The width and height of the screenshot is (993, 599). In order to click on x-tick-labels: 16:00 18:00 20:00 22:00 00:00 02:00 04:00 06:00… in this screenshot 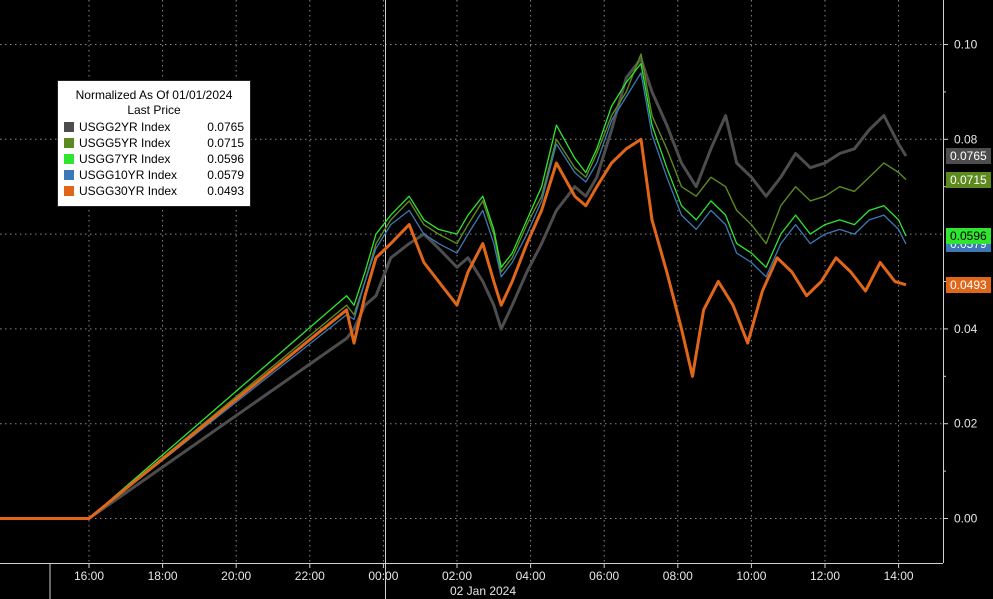, I will do `click(494, 576)`.